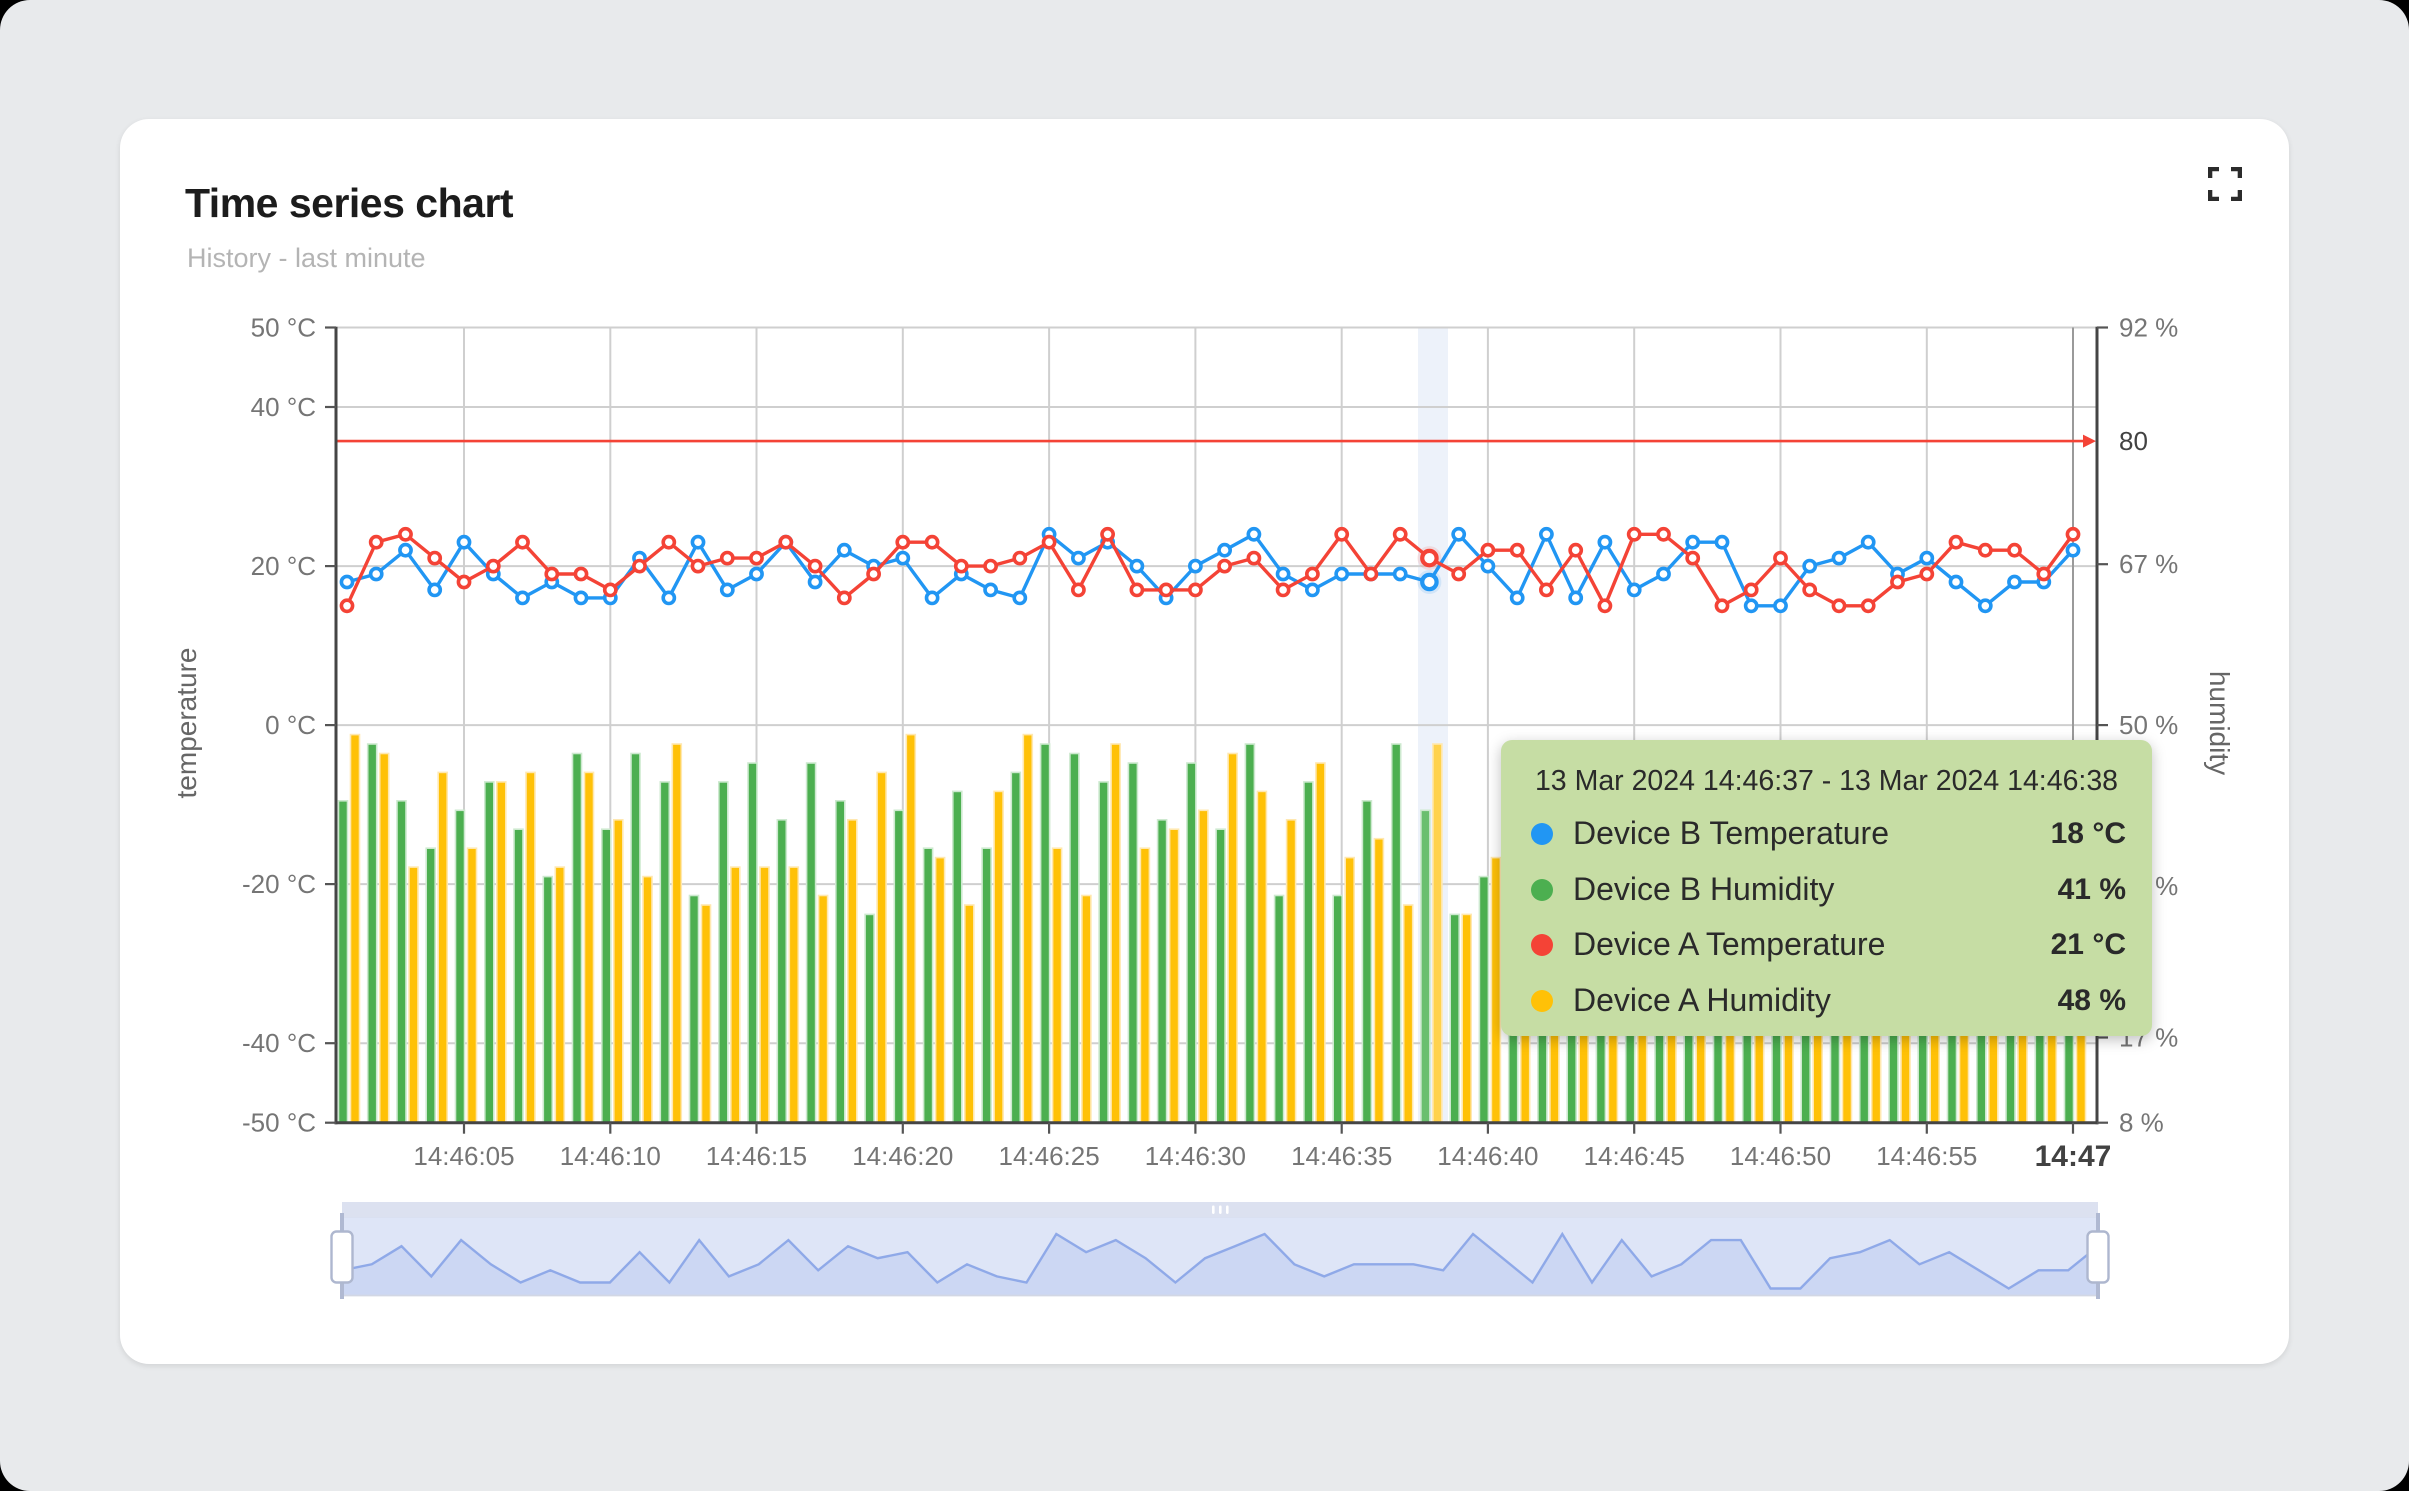 This screenshot has width=2409, height=1491. I want to click on svg-text: 50 %, so click(2148, 725).